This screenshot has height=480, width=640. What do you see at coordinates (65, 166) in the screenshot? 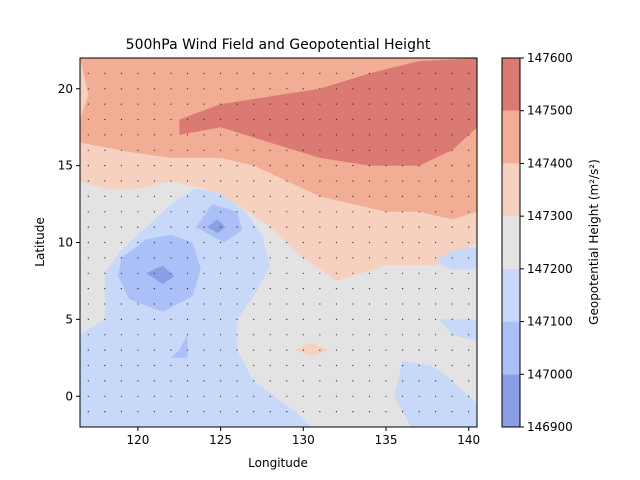
I see `y-tick-label: 15` at bounding box center [65, 166].